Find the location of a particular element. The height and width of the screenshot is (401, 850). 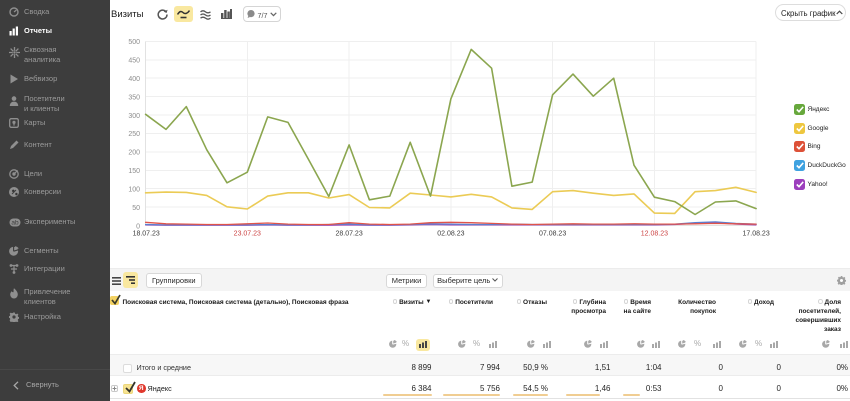

svg-text: 450 is located at coordinates (134, 61).